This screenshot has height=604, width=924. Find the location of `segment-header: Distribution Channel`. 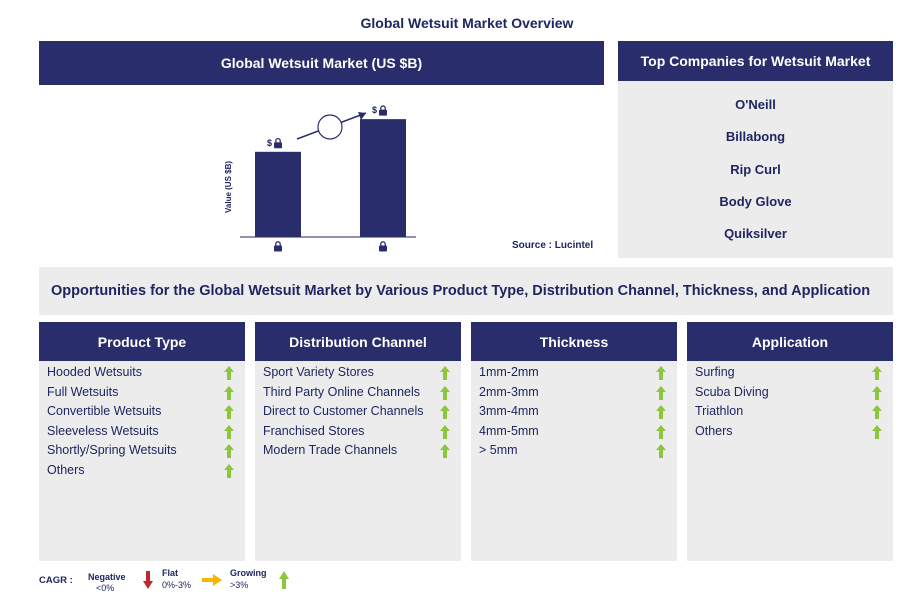

segment-header: Distribution Channel is located at coordinates (358, 341).